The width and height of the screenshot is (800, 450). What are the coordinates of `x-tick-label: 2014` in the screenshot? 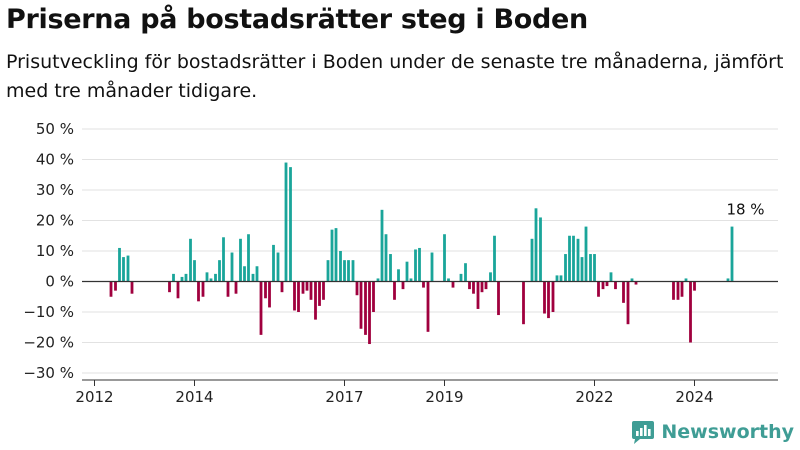 It's located at (194, 397).